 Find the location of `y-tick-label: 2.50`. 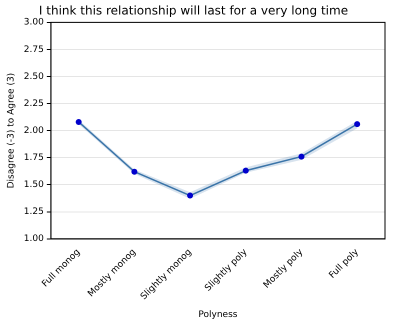

y-tick-label: 2.50 is located at coordinates (34, 77).